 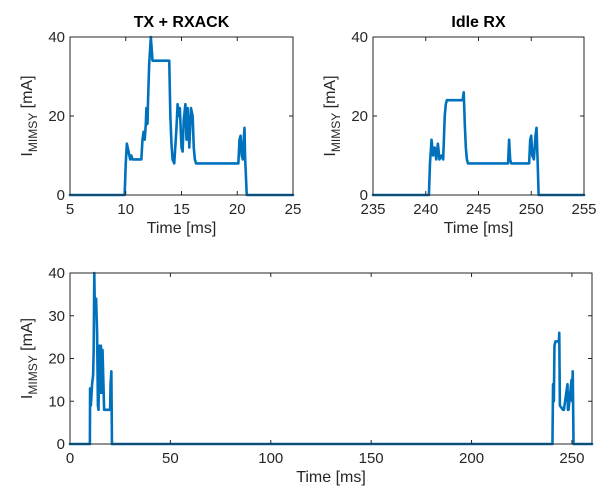 I want to click on x-tick-label: 255, so click(x=583, y=209).